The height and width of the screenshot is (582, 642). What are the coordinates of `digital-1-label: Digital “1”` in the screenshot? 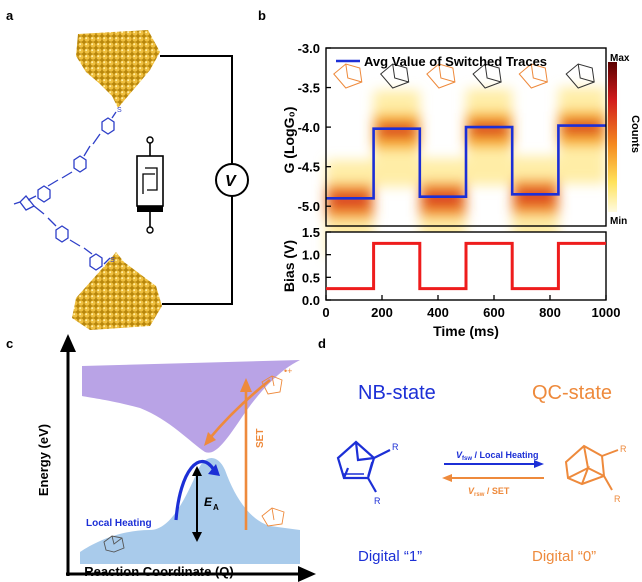 It's located at (390, 556).